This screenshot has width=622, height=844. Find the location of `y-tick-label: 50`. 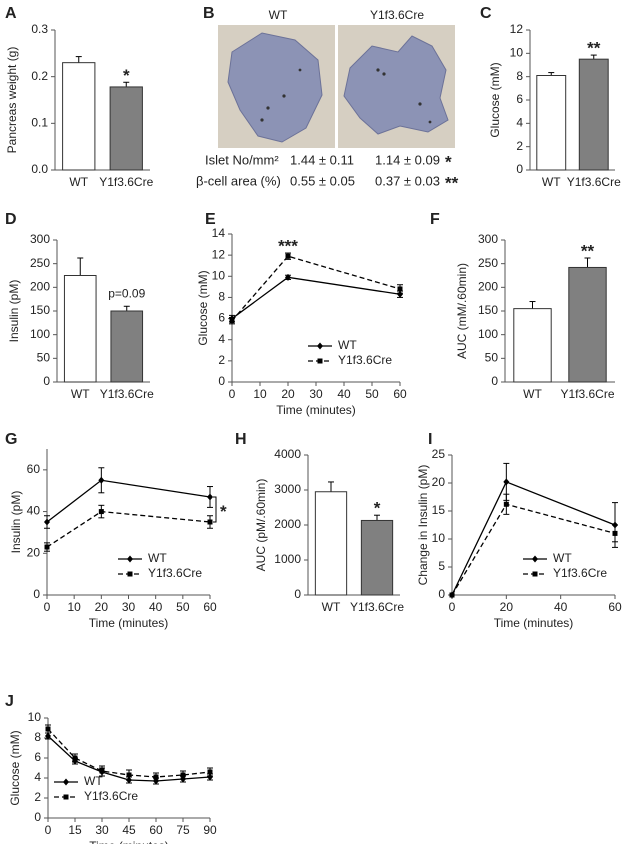

y-tick-label: 50 is located at coordinates (492, 358).